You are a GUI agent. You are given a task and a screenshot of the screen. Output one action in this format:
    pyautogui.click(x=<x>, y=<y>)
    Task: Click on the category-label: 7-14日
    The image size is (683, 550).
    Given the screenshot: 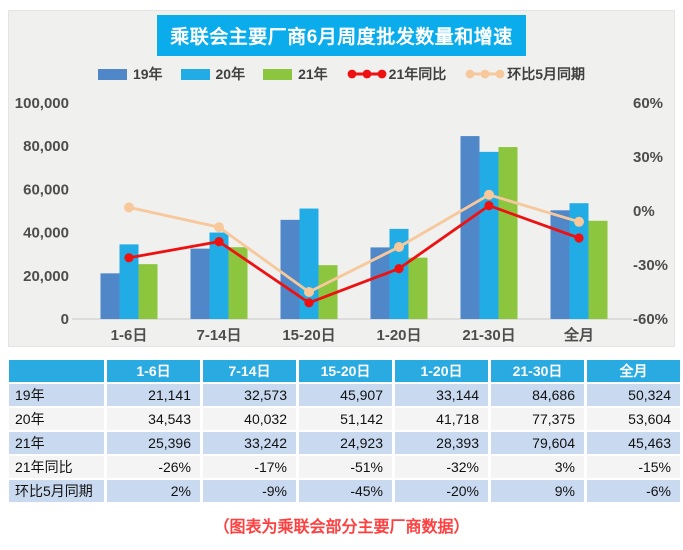 What is the action you would take?
    pyautogui.click(x=218, y=335)
    